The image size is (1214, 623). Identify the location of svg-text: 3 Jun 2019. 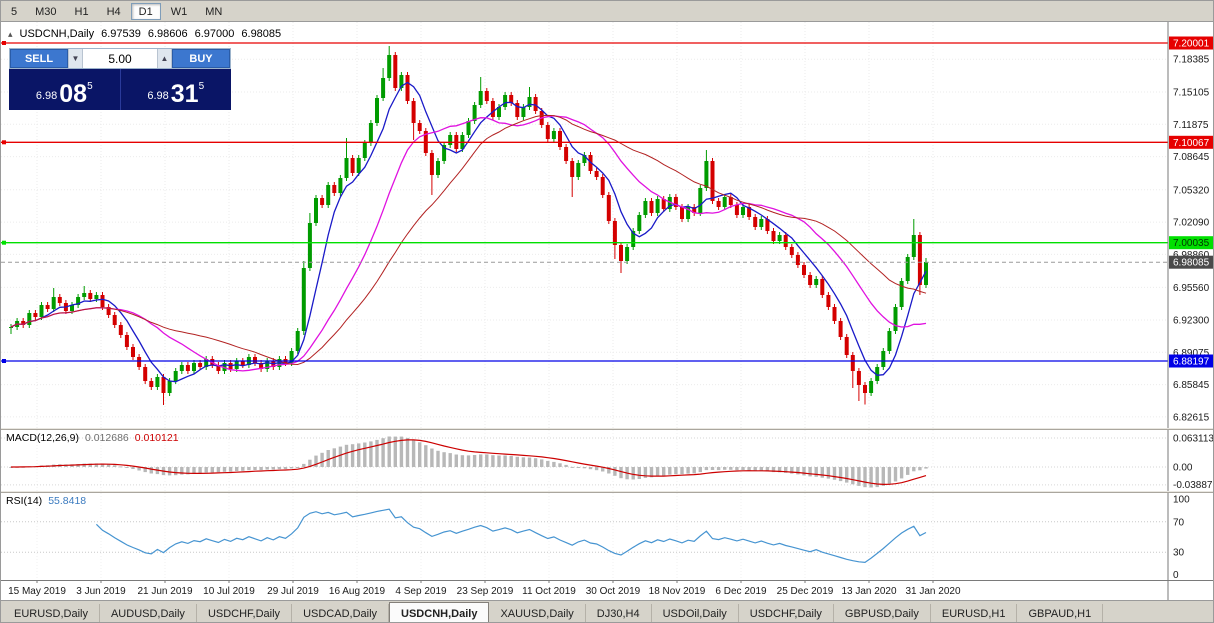
(101, 591).